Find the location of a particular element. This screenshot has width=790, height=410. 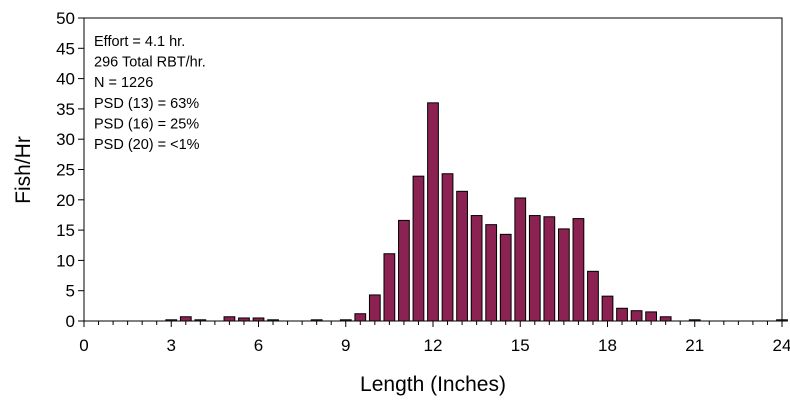

x-tick-label: 12 is located at coordinates (433, 345).